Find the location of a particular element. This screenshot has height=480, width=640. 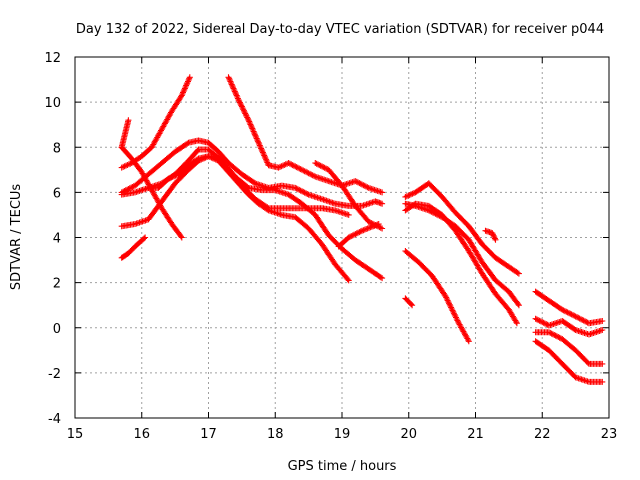

x-axis-label: GPS time / hours is located at coordinates (342, 466).